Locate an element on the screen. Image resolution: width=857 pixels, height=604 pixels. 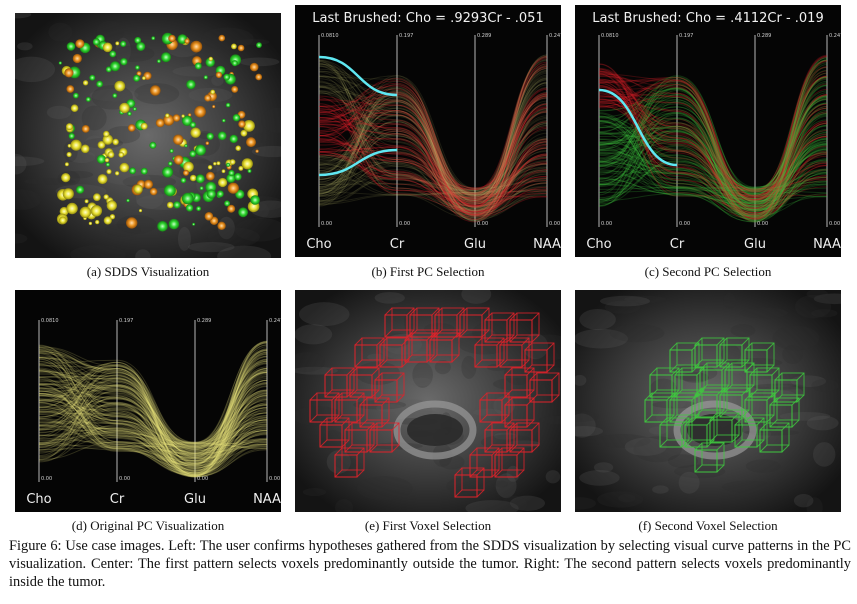
pc-plot-d is located at coordinates (148, 401).